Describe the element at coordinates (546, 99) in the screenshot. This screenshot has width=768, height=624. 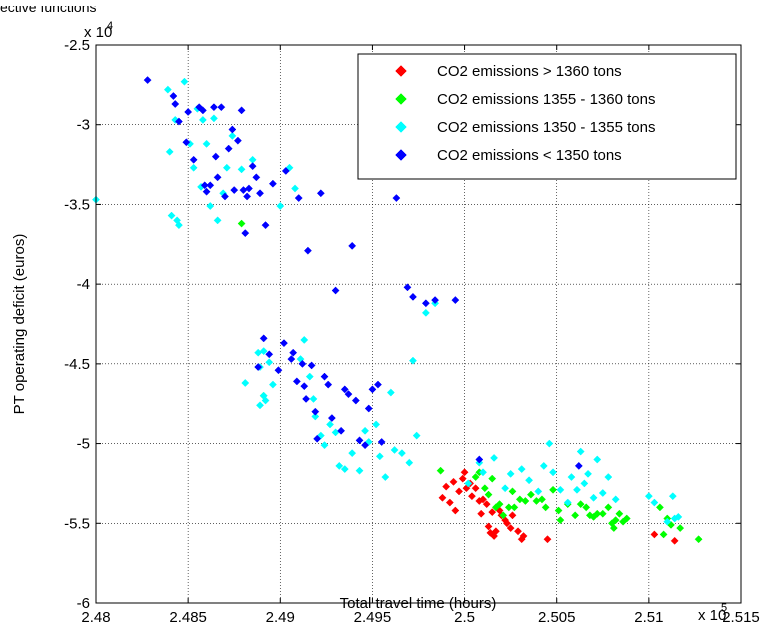
I see `legend-label: CO2 emissions 1355 - 1360 tons` at that location.